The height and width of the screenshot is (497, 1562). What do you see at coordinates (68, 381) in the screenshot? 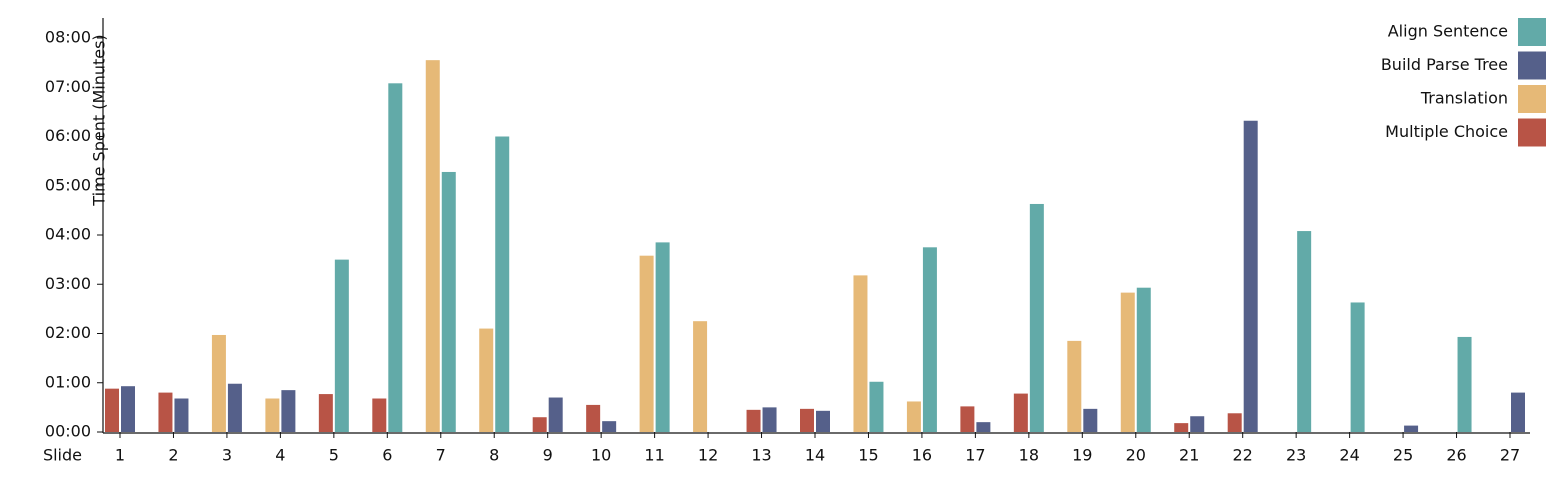
I see `y-tick-label: 01:00` at bounding box center [68, 381].